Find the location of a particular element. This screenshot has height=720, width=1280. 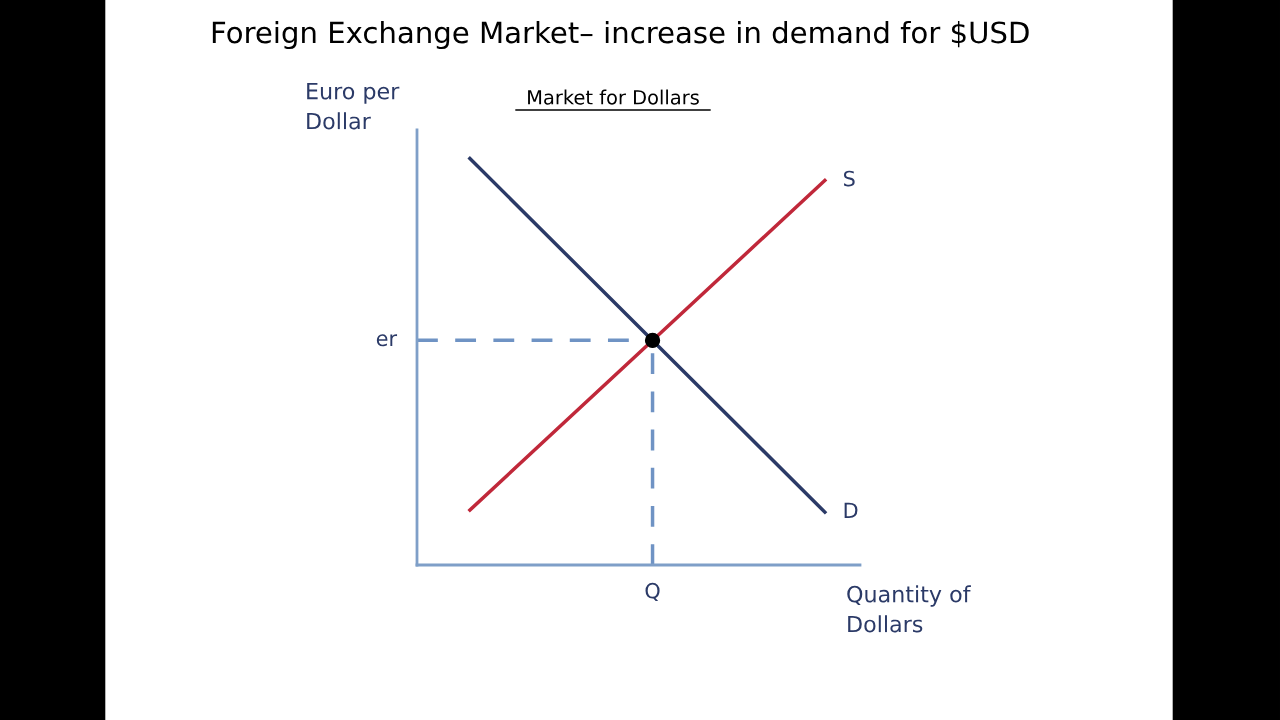

x-axis-title: Quantity of Dollars is located at coordinates (909, 609).